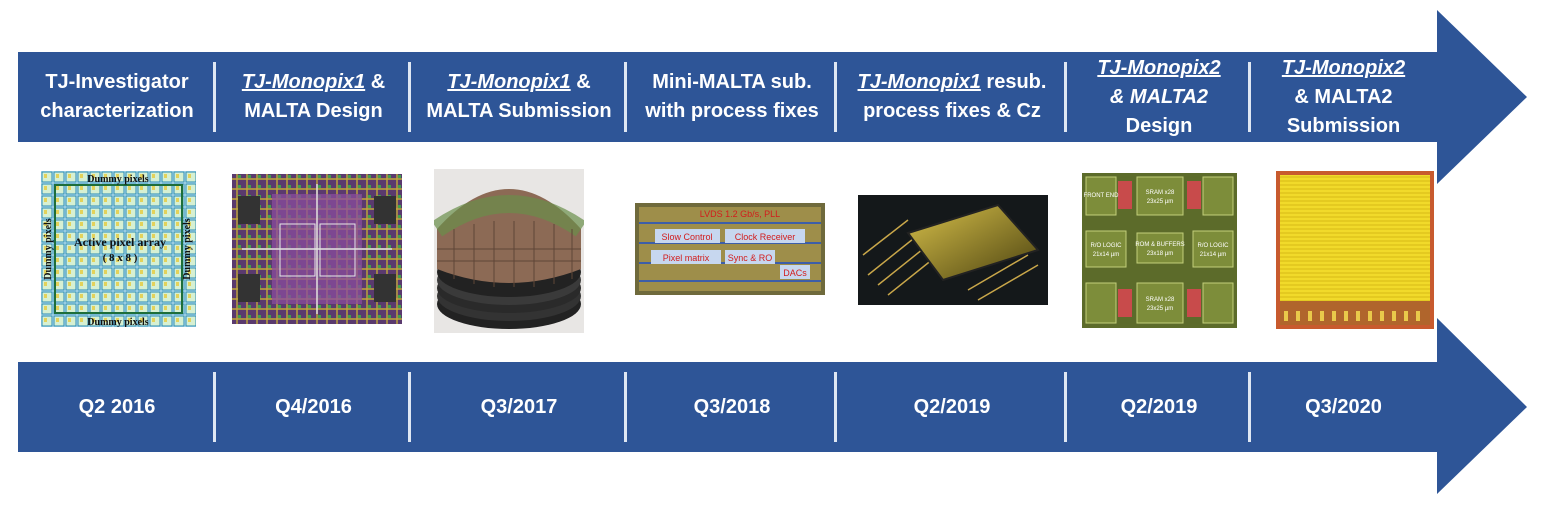 The width and height of the screenshot is (1545, 512). I want to click on milestone-date-2: Q4/2016, so click(313, 407).